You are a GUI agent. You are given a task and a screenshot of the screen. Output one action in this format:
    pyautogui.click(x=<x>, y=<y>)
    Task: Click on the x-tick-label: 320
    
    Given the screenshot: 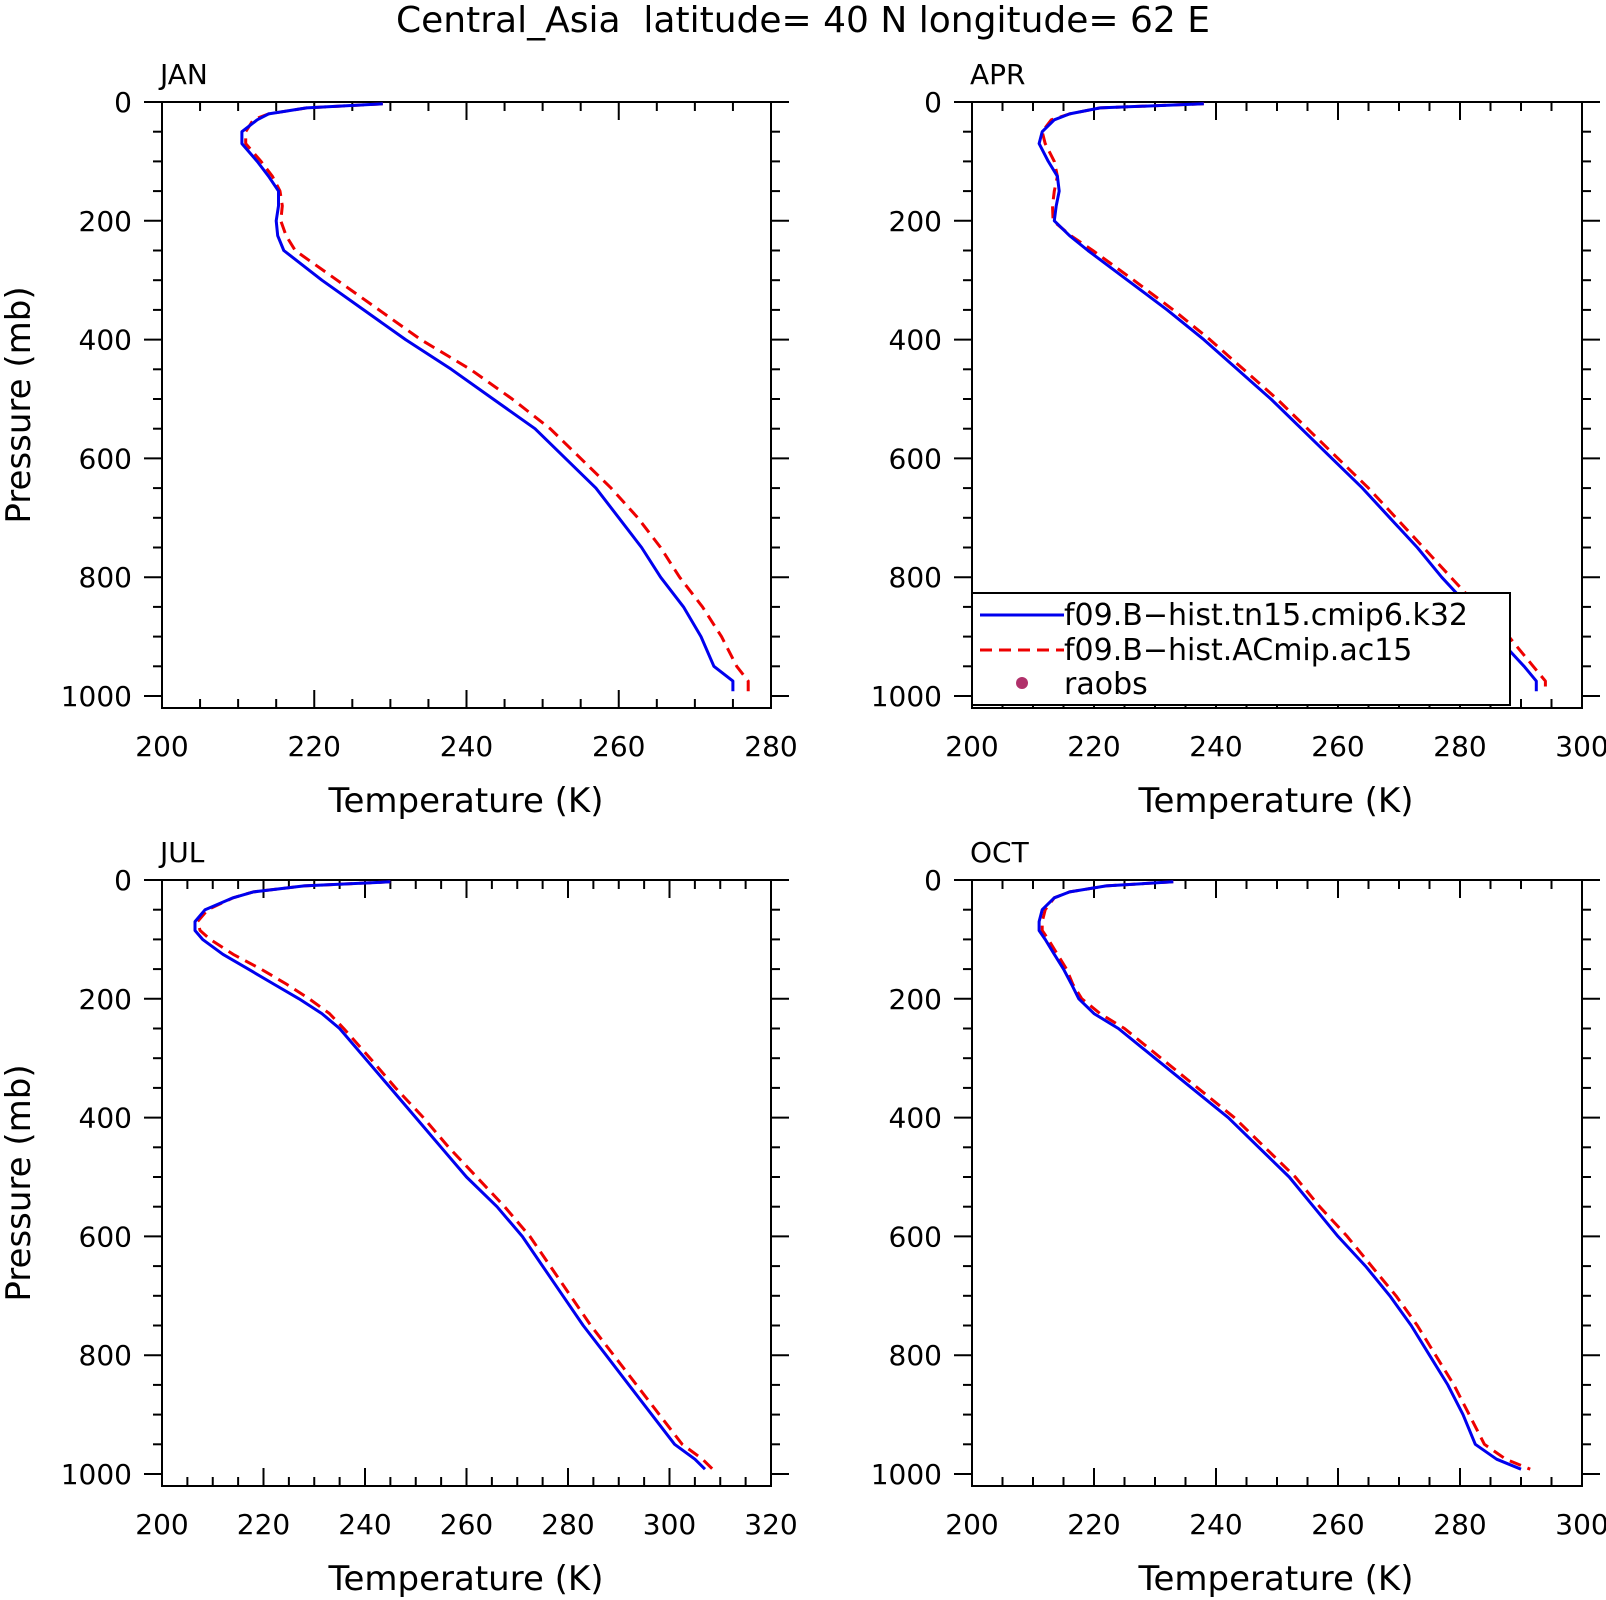 What is the action you would take?
    pyautogui.click(x=770, y=1524)
    